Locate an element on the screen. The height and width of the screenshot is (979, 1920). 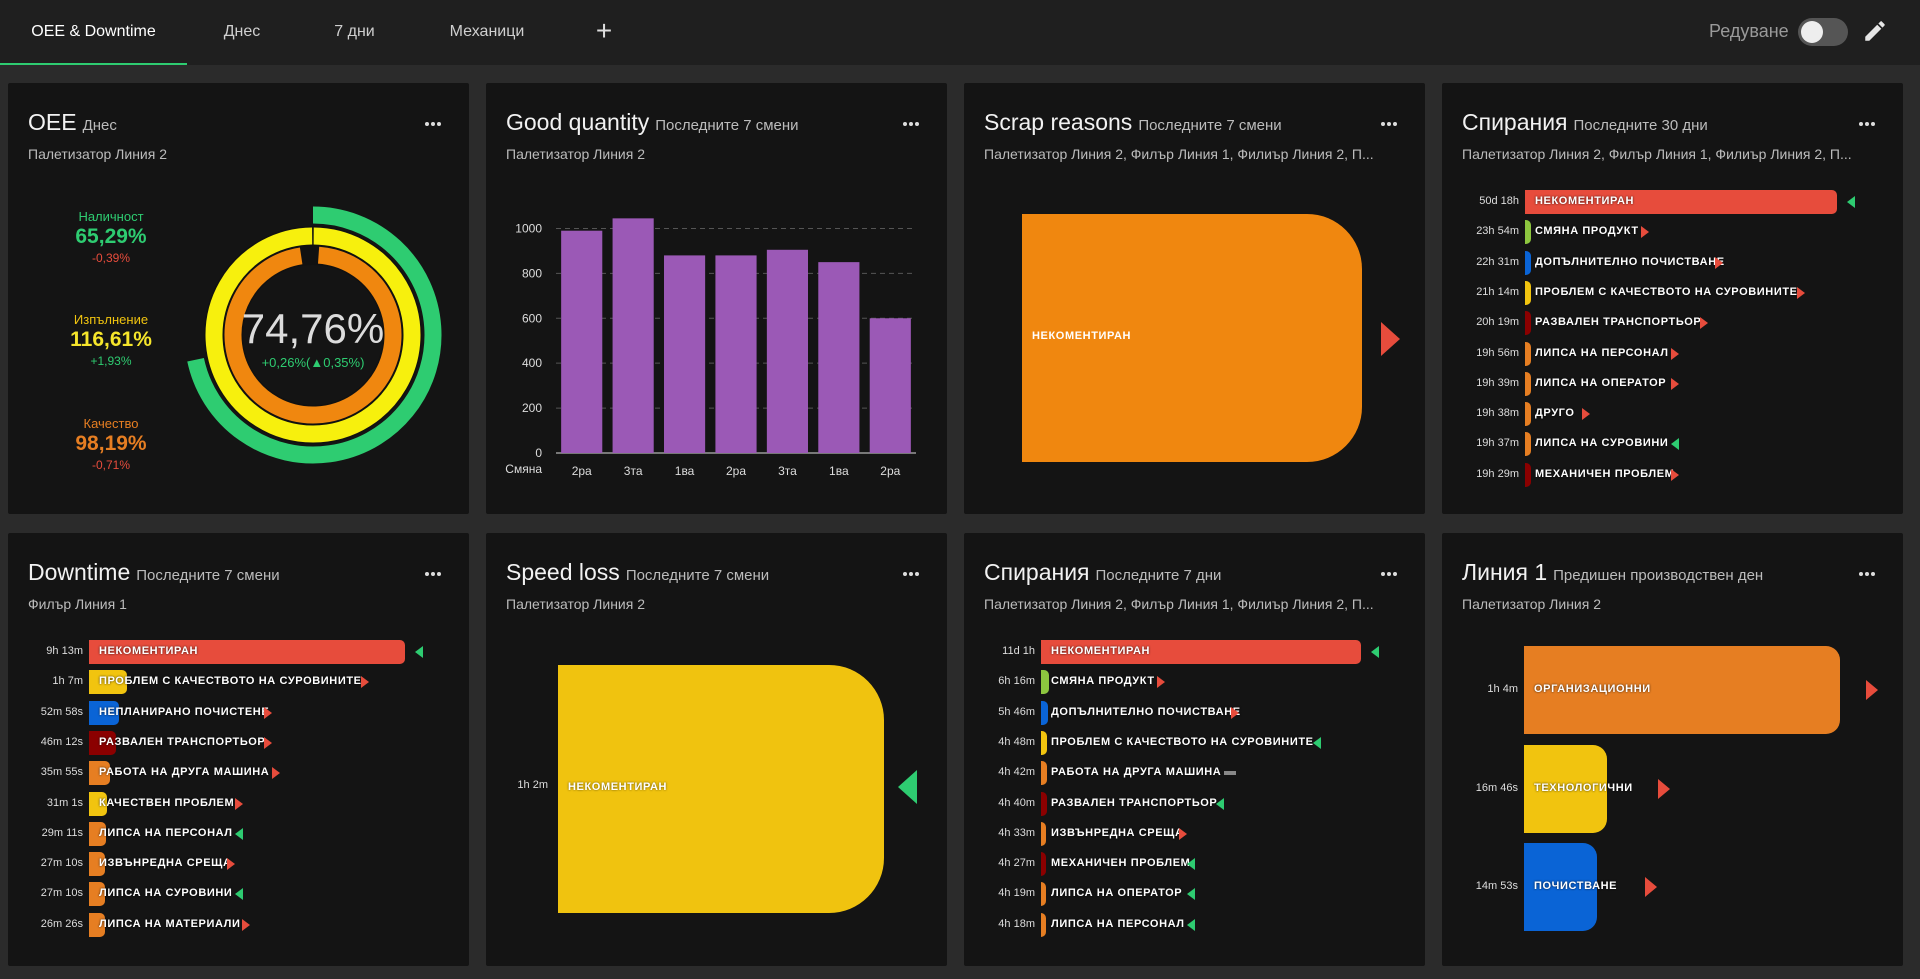
card-title: Линия 1 Предишен производствен ден is located at coordinates (1612, 572).